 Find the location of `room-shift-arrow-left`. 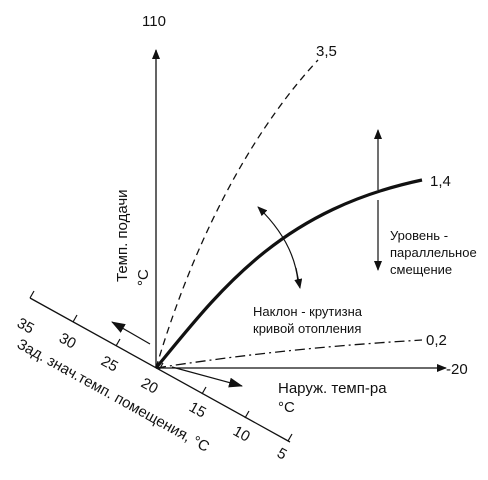

room-shift-arrow-left is located at coordinates (131, 333).